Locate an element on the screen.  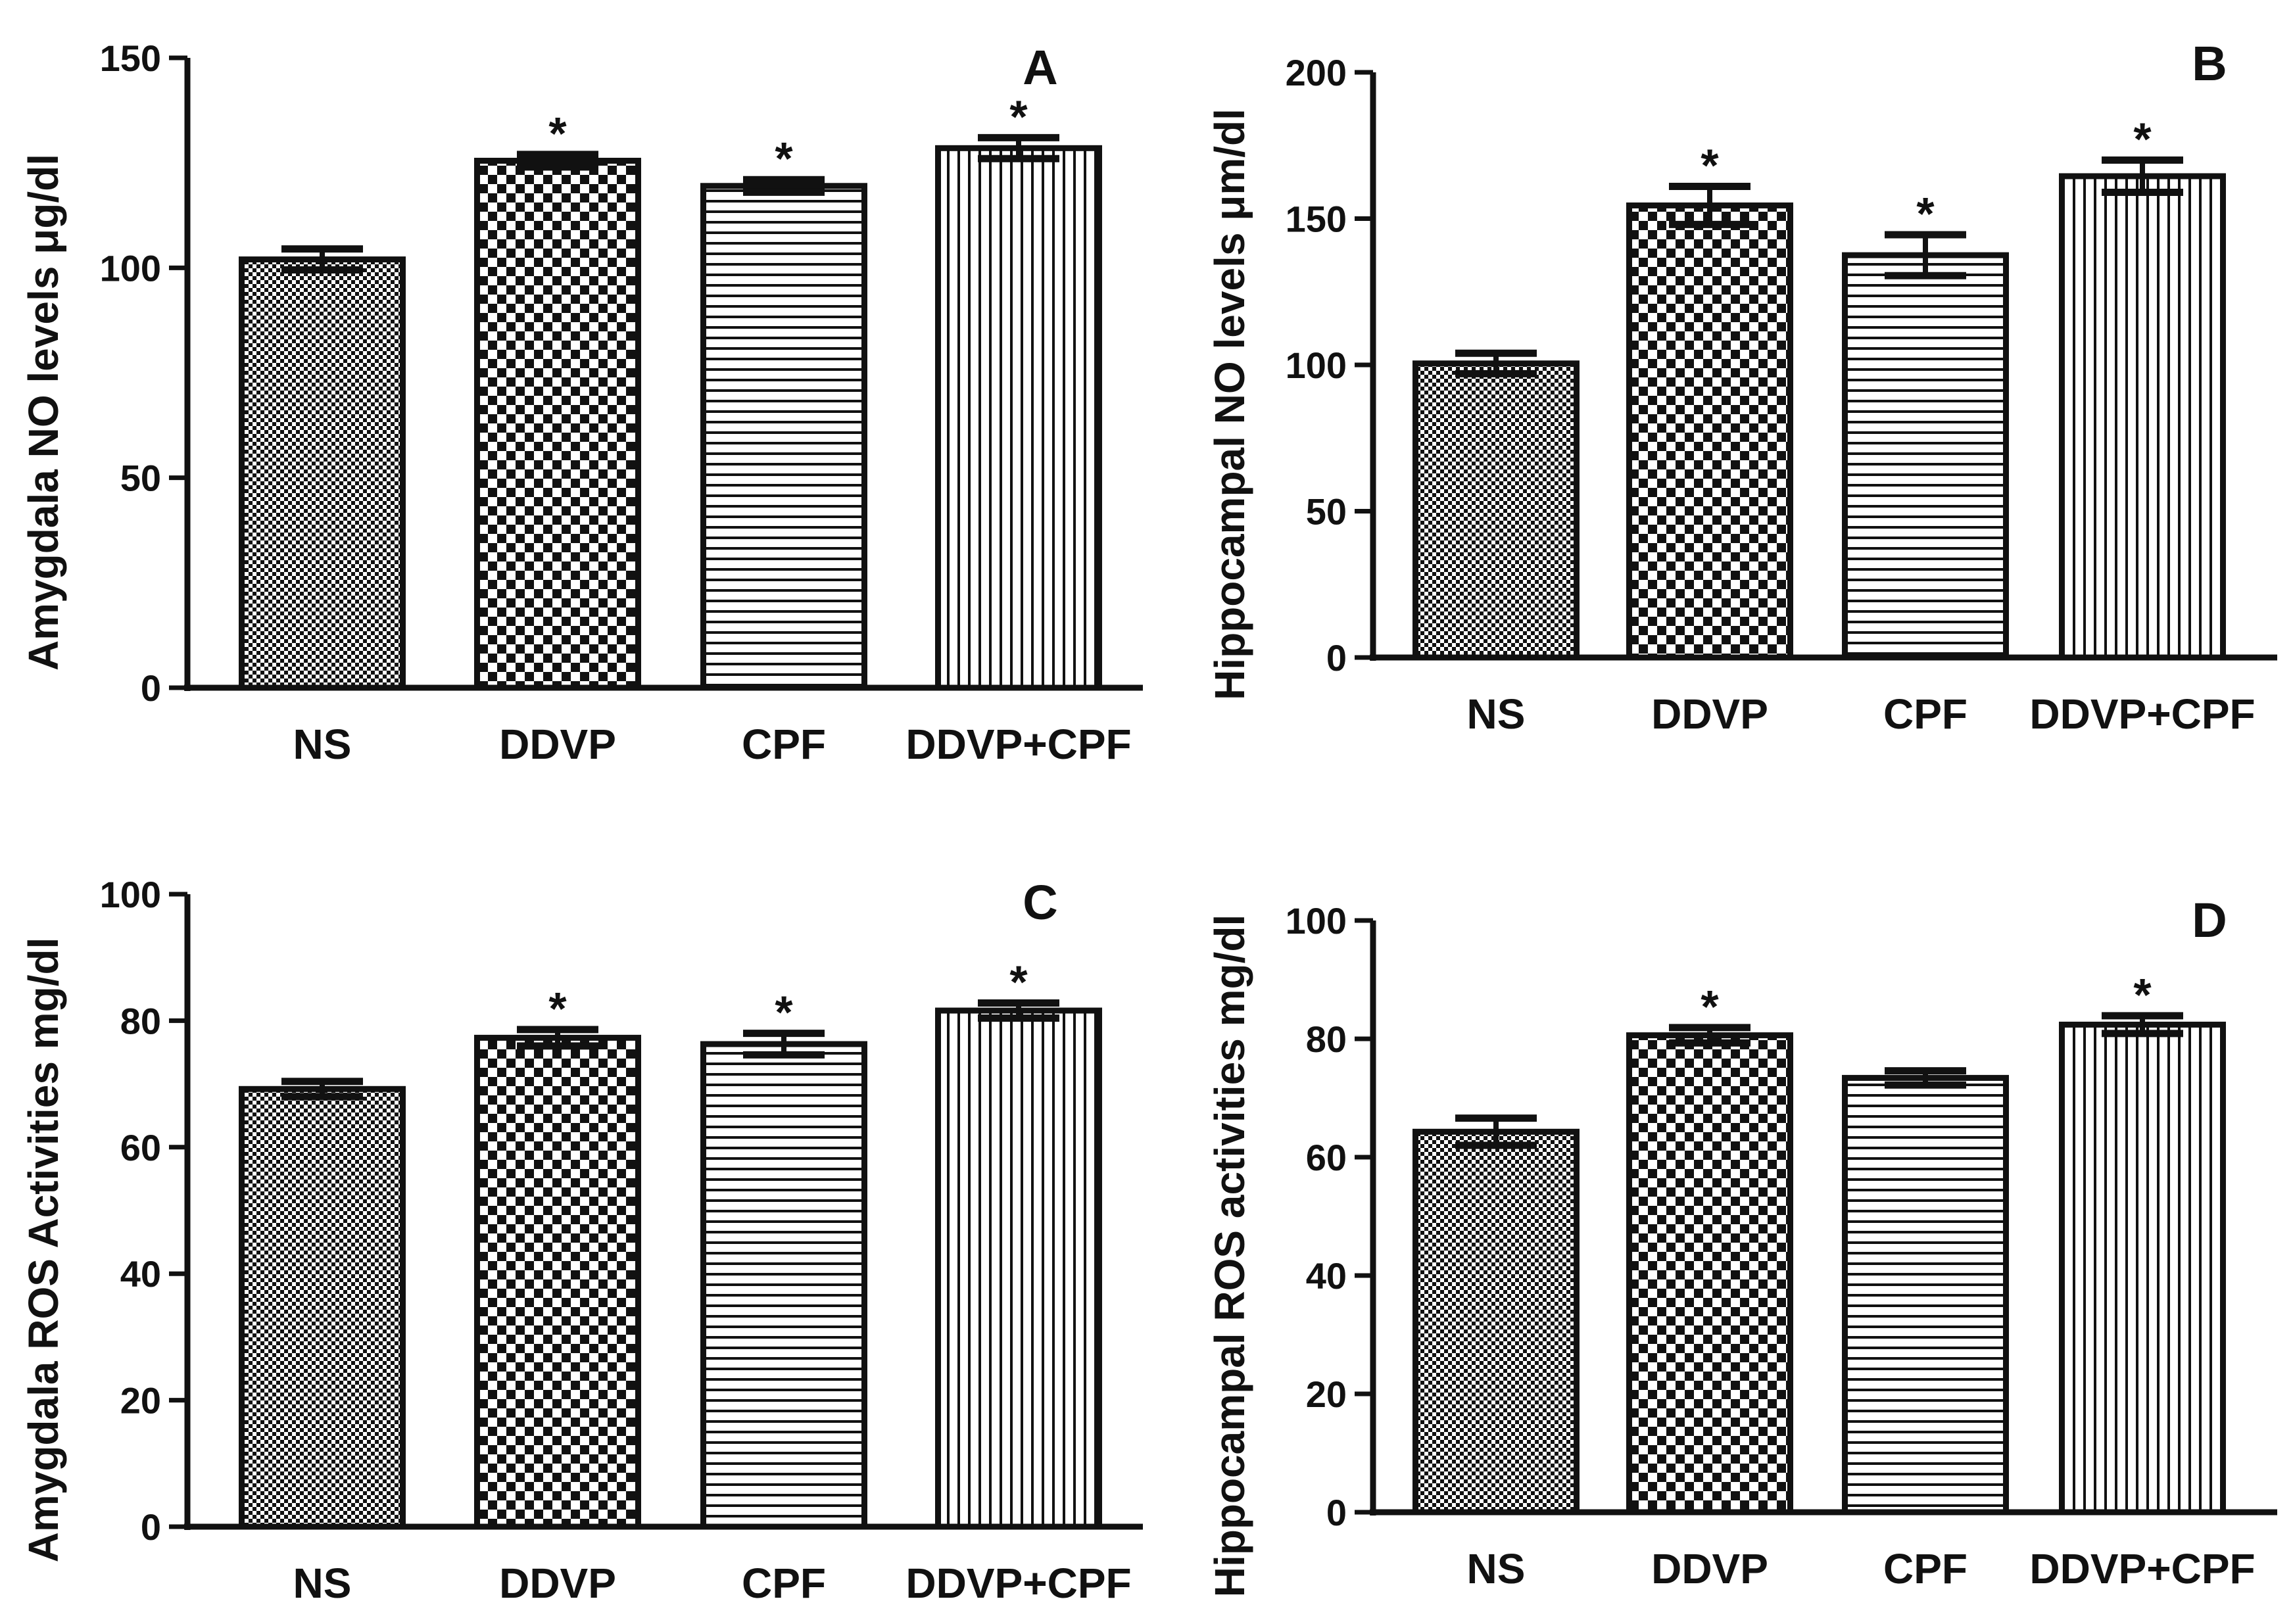
y-axis-title: Amygdala NO levels μg/dl is located at coordinates (44, 413).